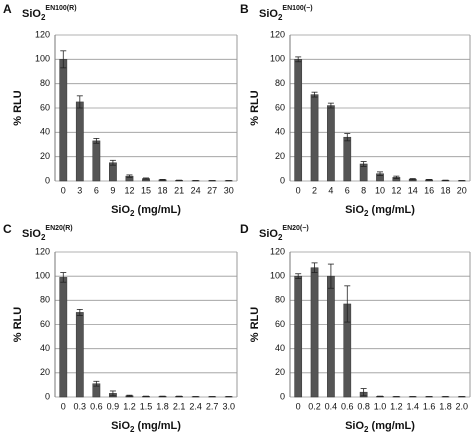  What do you see at coordinates (49, 13) in the screenshot?
I see `panel-title: SiO2EN100(R)` at bounding box center [49, 13].